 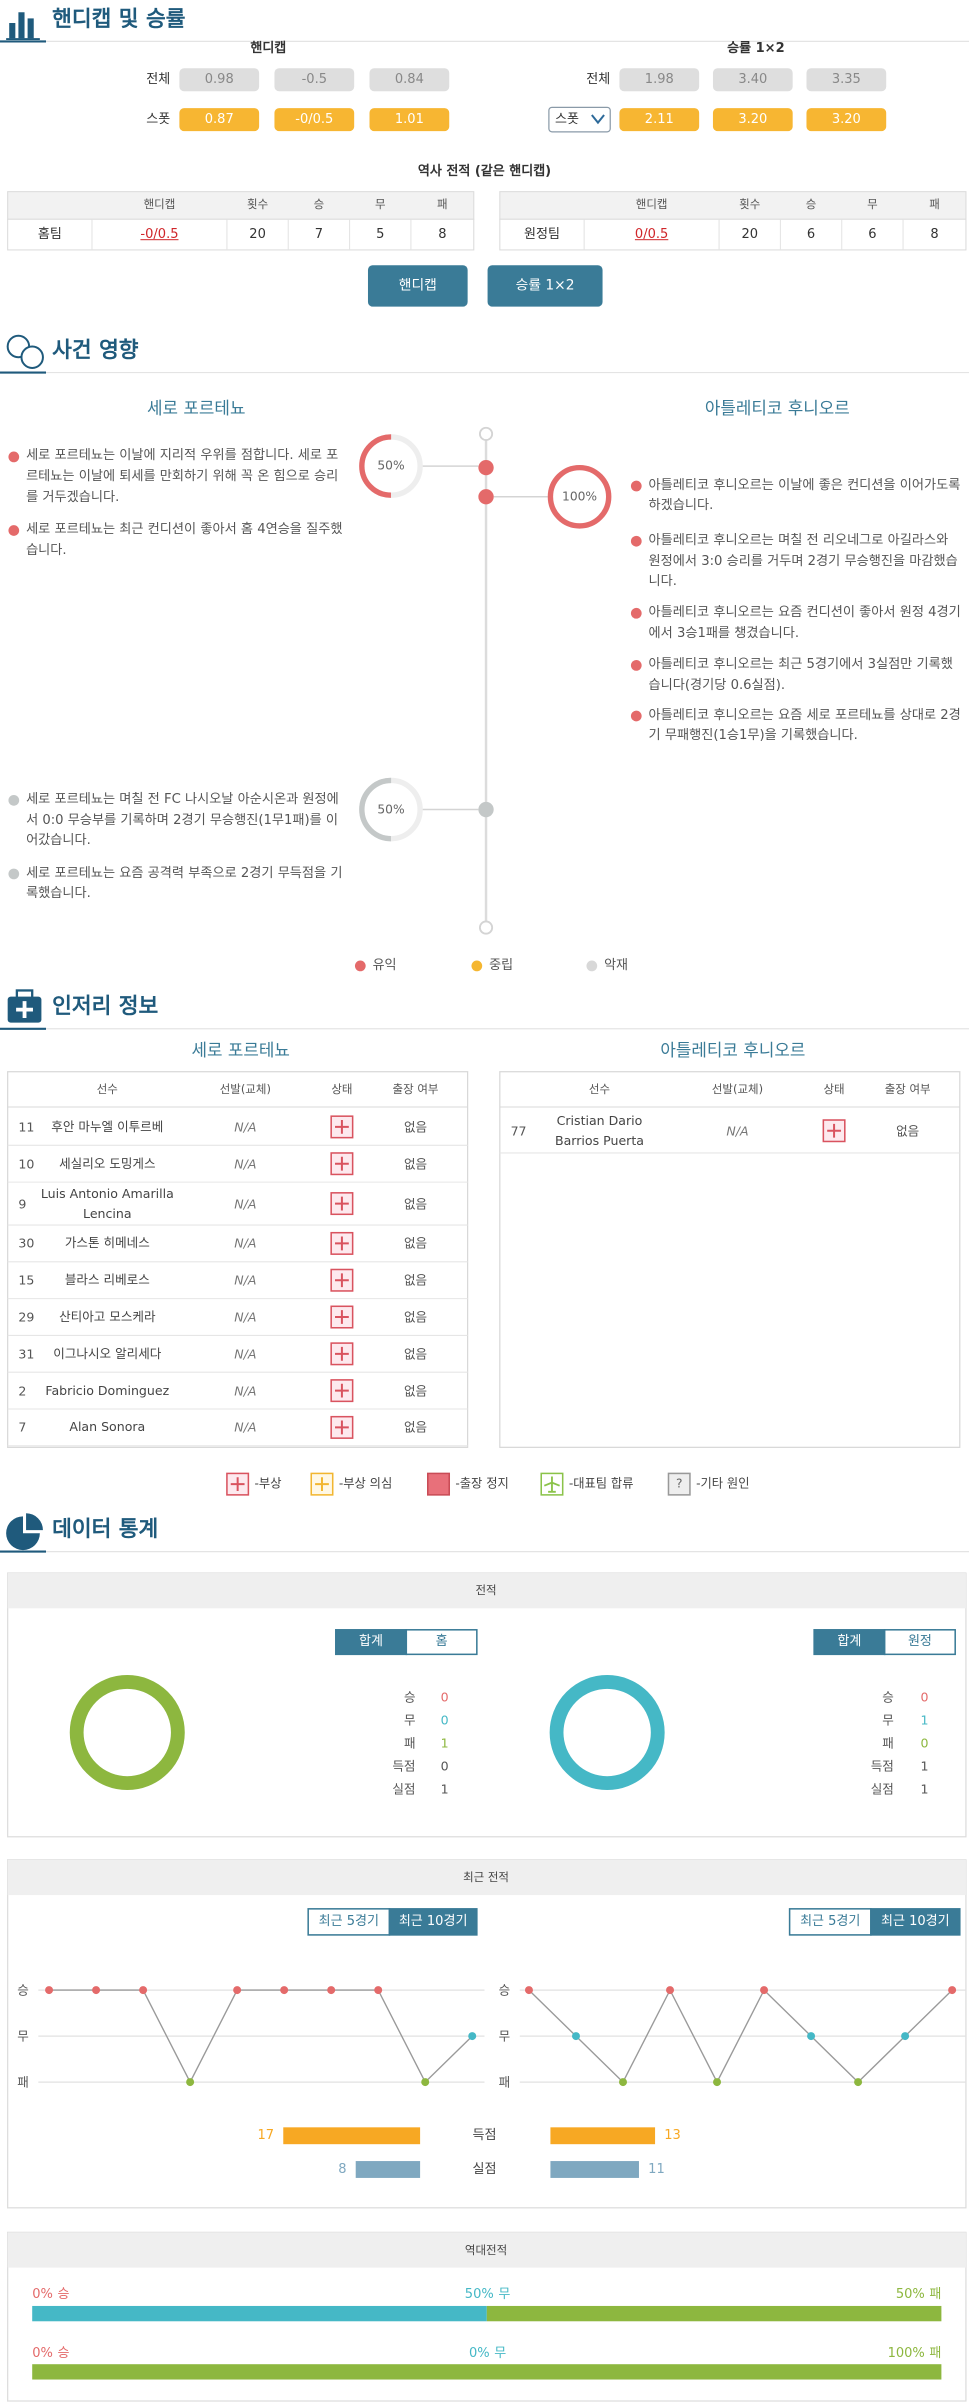 I want to click on bar, so click(x=603, y=2136).